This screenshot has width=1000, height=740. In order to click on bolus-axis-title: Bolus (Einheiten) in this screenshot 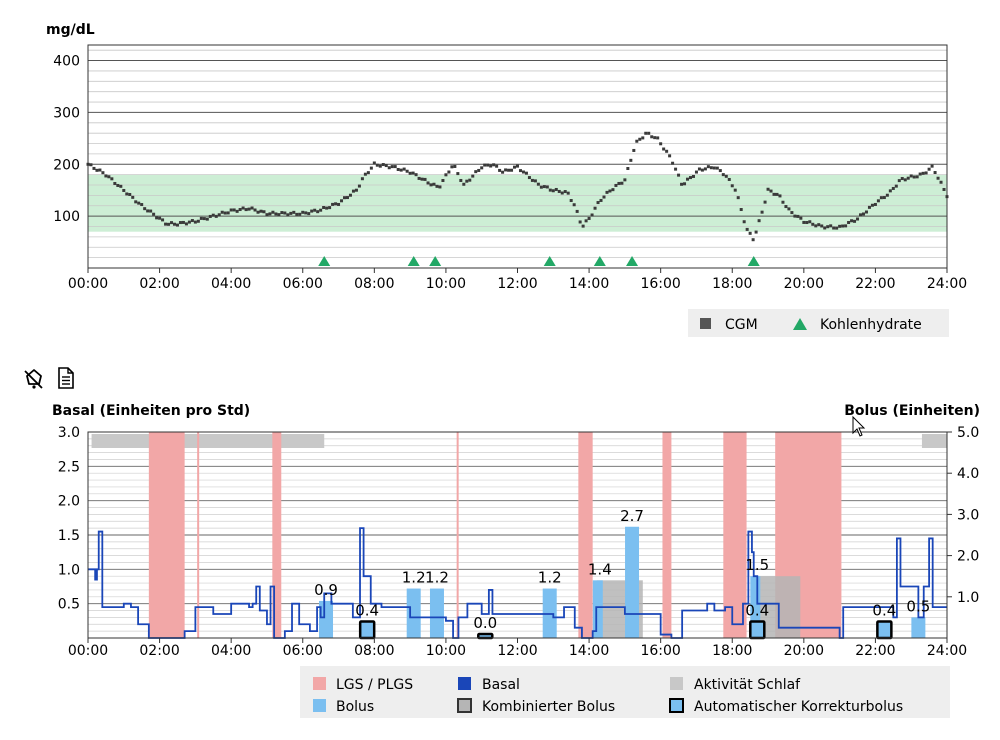, I will do `click(912, 411)`.